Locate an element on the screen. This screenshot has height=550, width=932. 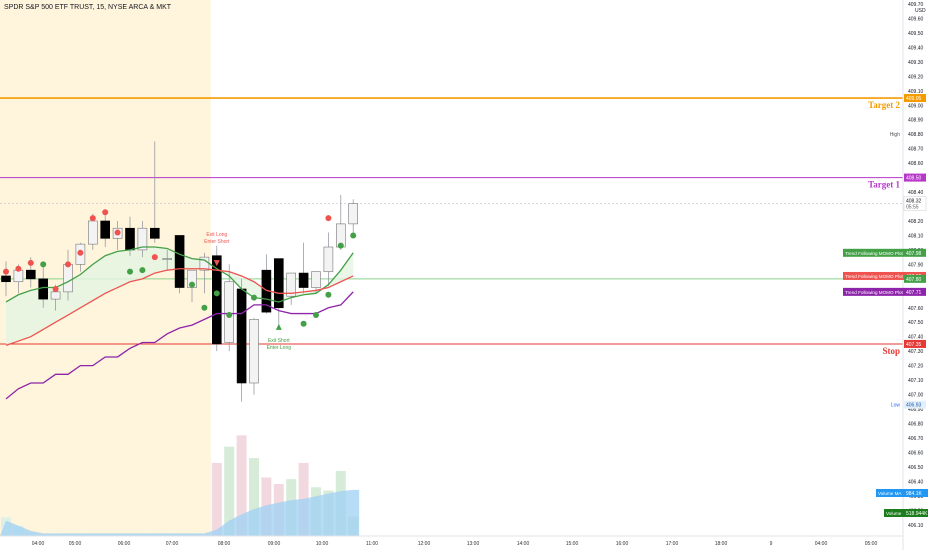
time-tick: 04:00 is located at coordinates (38, 544).